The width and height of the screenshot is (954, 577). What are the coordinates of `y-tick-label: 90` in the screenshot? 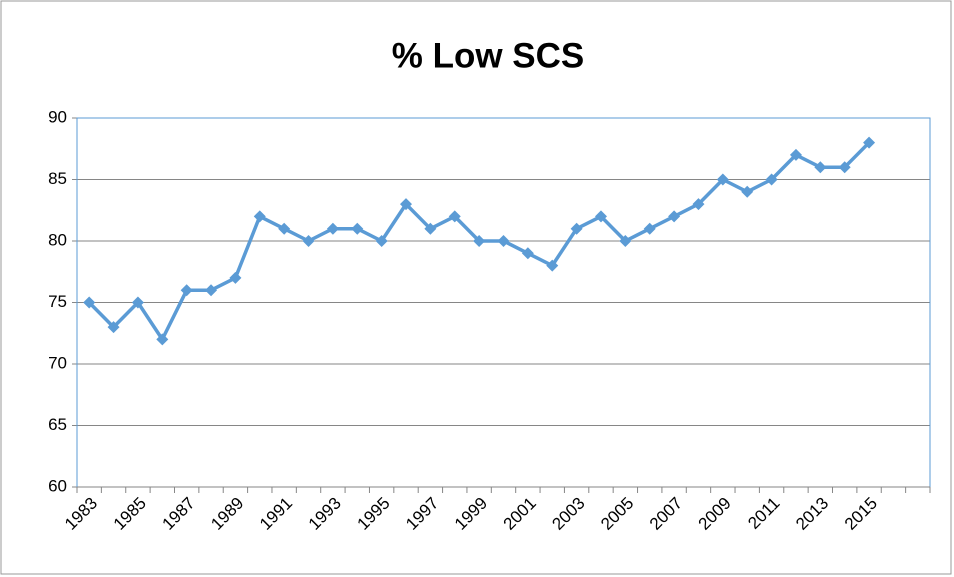 It's located at (57, 116).